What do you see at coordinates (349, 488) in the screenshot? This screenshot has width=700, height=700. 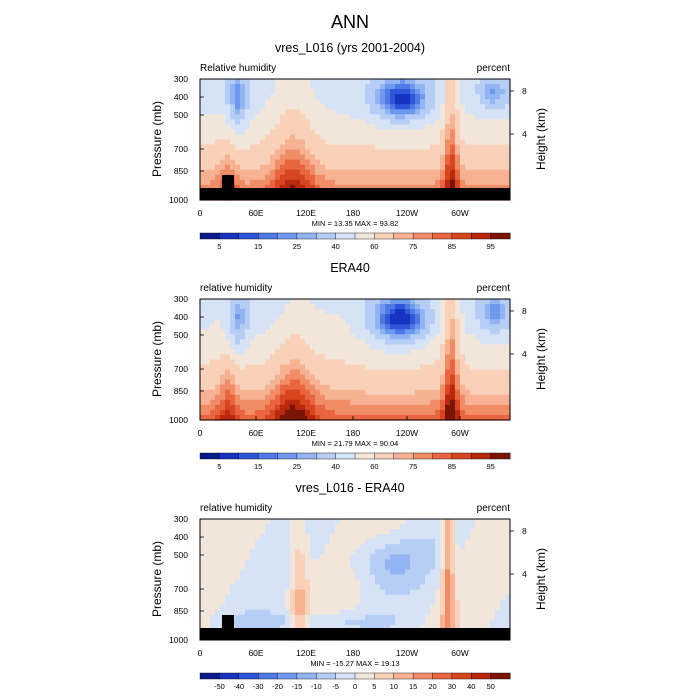 I see `panel-title: vres_L016 - ERA40` at bounding box center [349, 488].